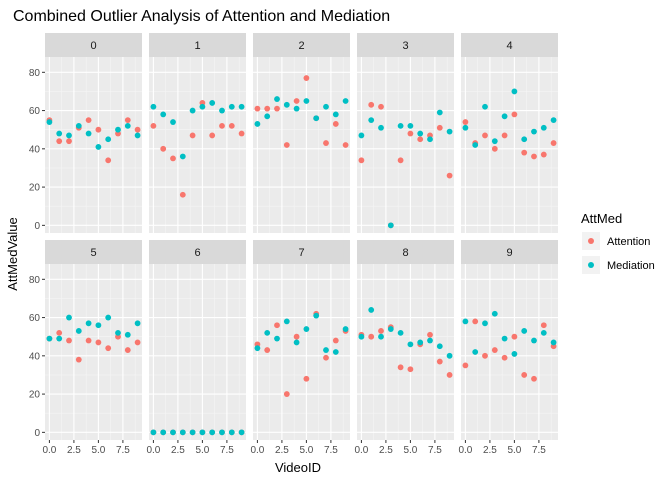  I want to click on y-tick-label: 0, so click(37, 226).